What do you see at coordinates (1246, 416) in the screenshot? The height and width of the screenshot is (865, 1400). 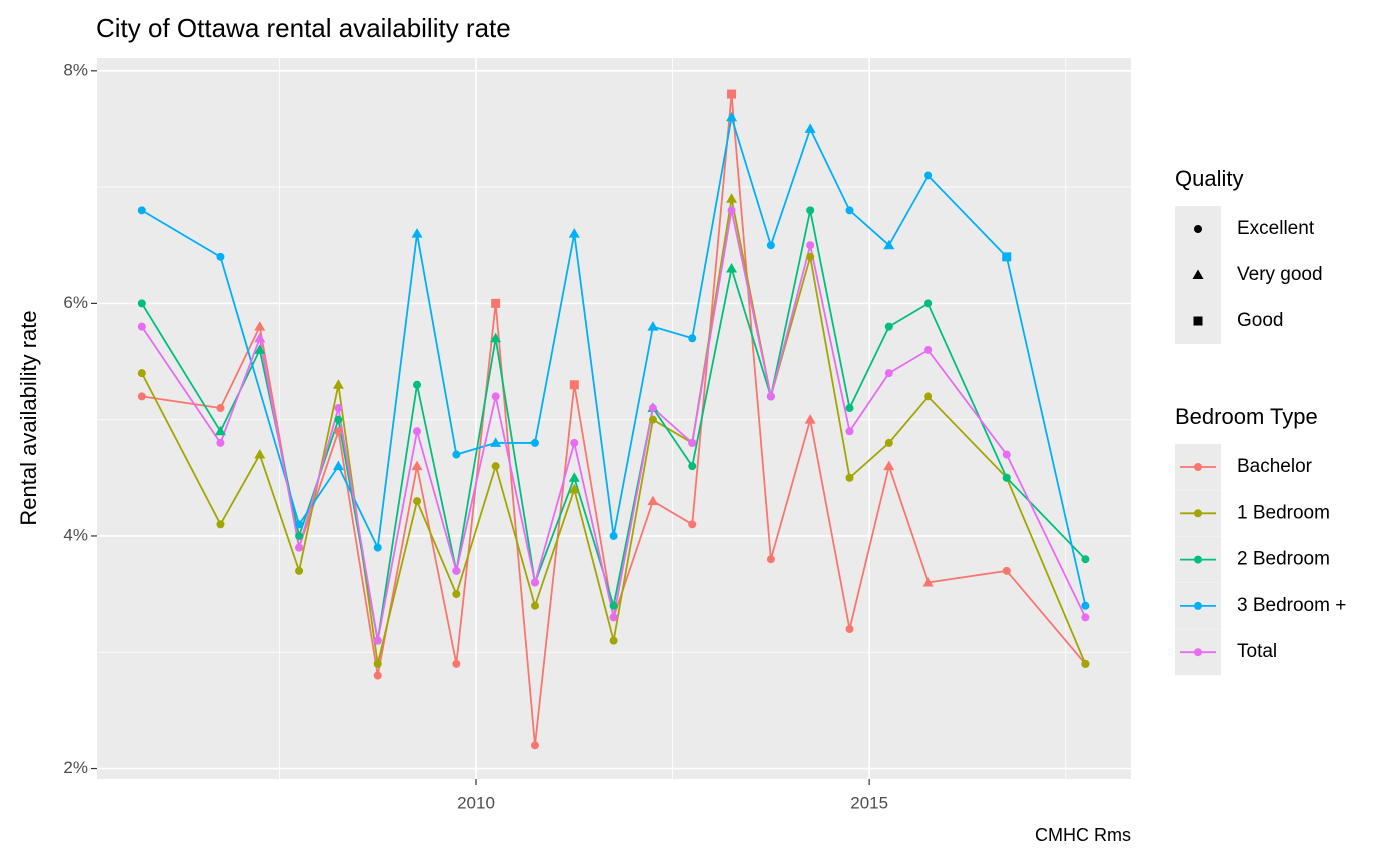 I see `legend-title: Bedroom Type` at bounding box center [1246, 416].